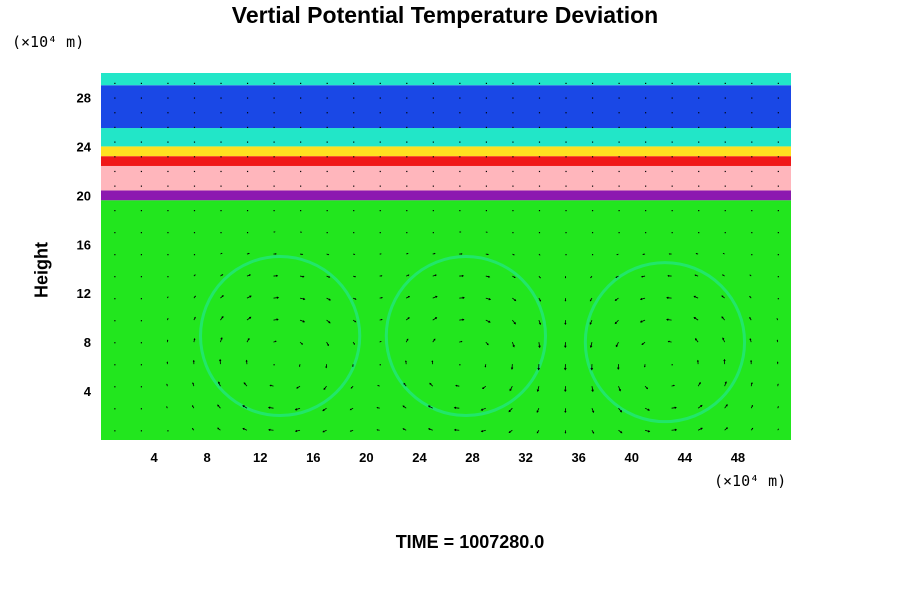 The height and width of the screenshot is (600, 900). Describe the element at coordinates (446, 161) in the screenshot. I see `field-band-red` at that location.